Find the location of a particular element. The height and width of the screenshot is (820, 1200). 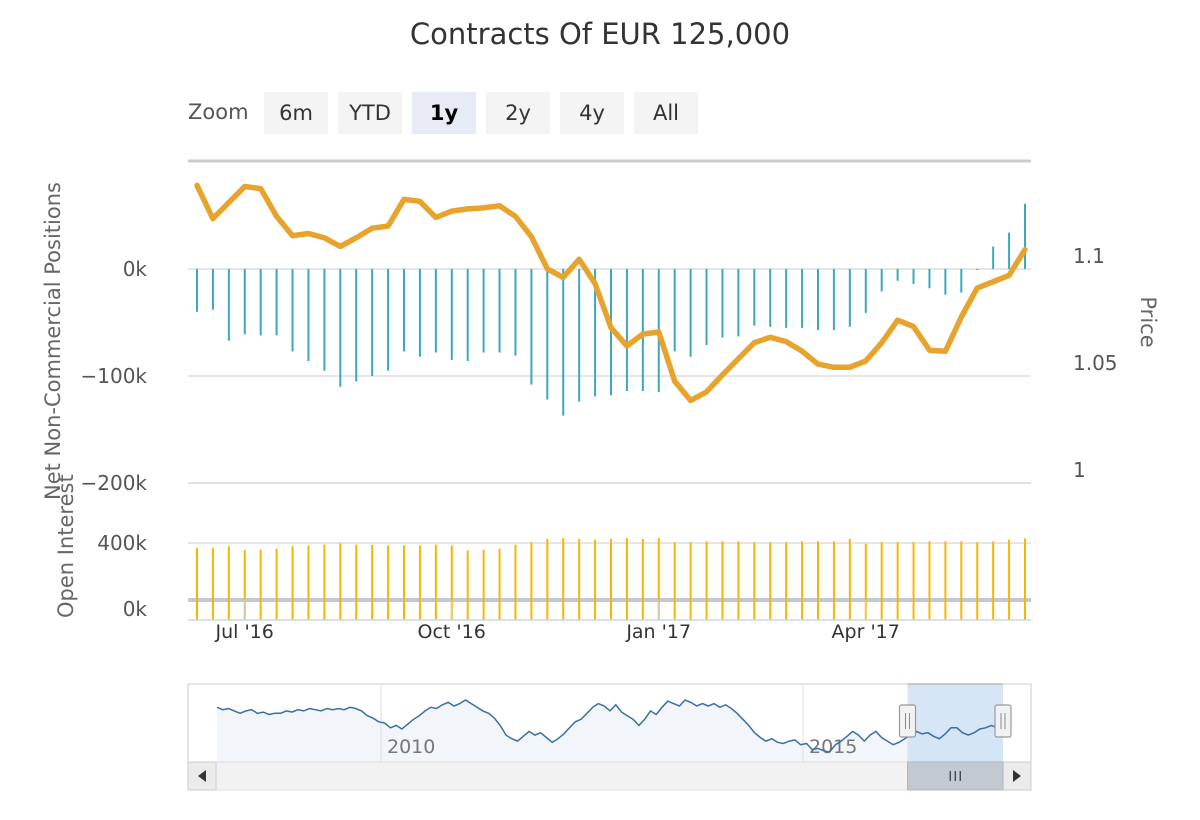

scrollbar-track is located at coordinates (609, 776).